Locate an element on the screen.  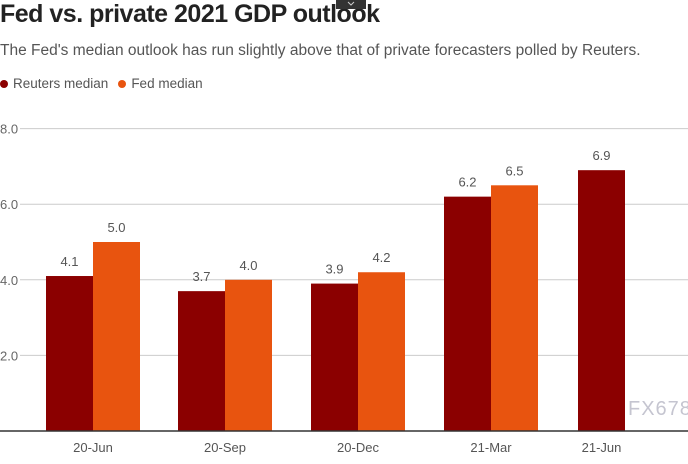
chart-title: Fed vs. private 2021 GDP outlook is located at coordinates (190, 14).